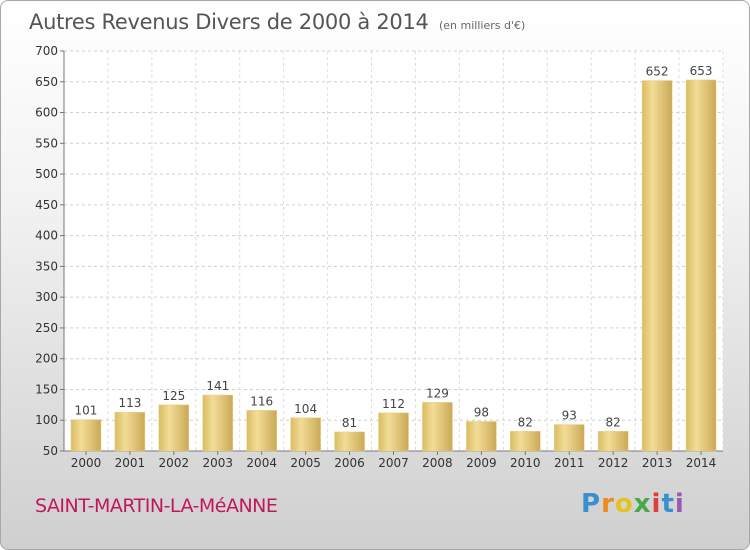 This screenshot has height=550, width=750. Describe the element at coordinates (657, 72) in the screenshot. I see `value-label-2013: 652` at that location.